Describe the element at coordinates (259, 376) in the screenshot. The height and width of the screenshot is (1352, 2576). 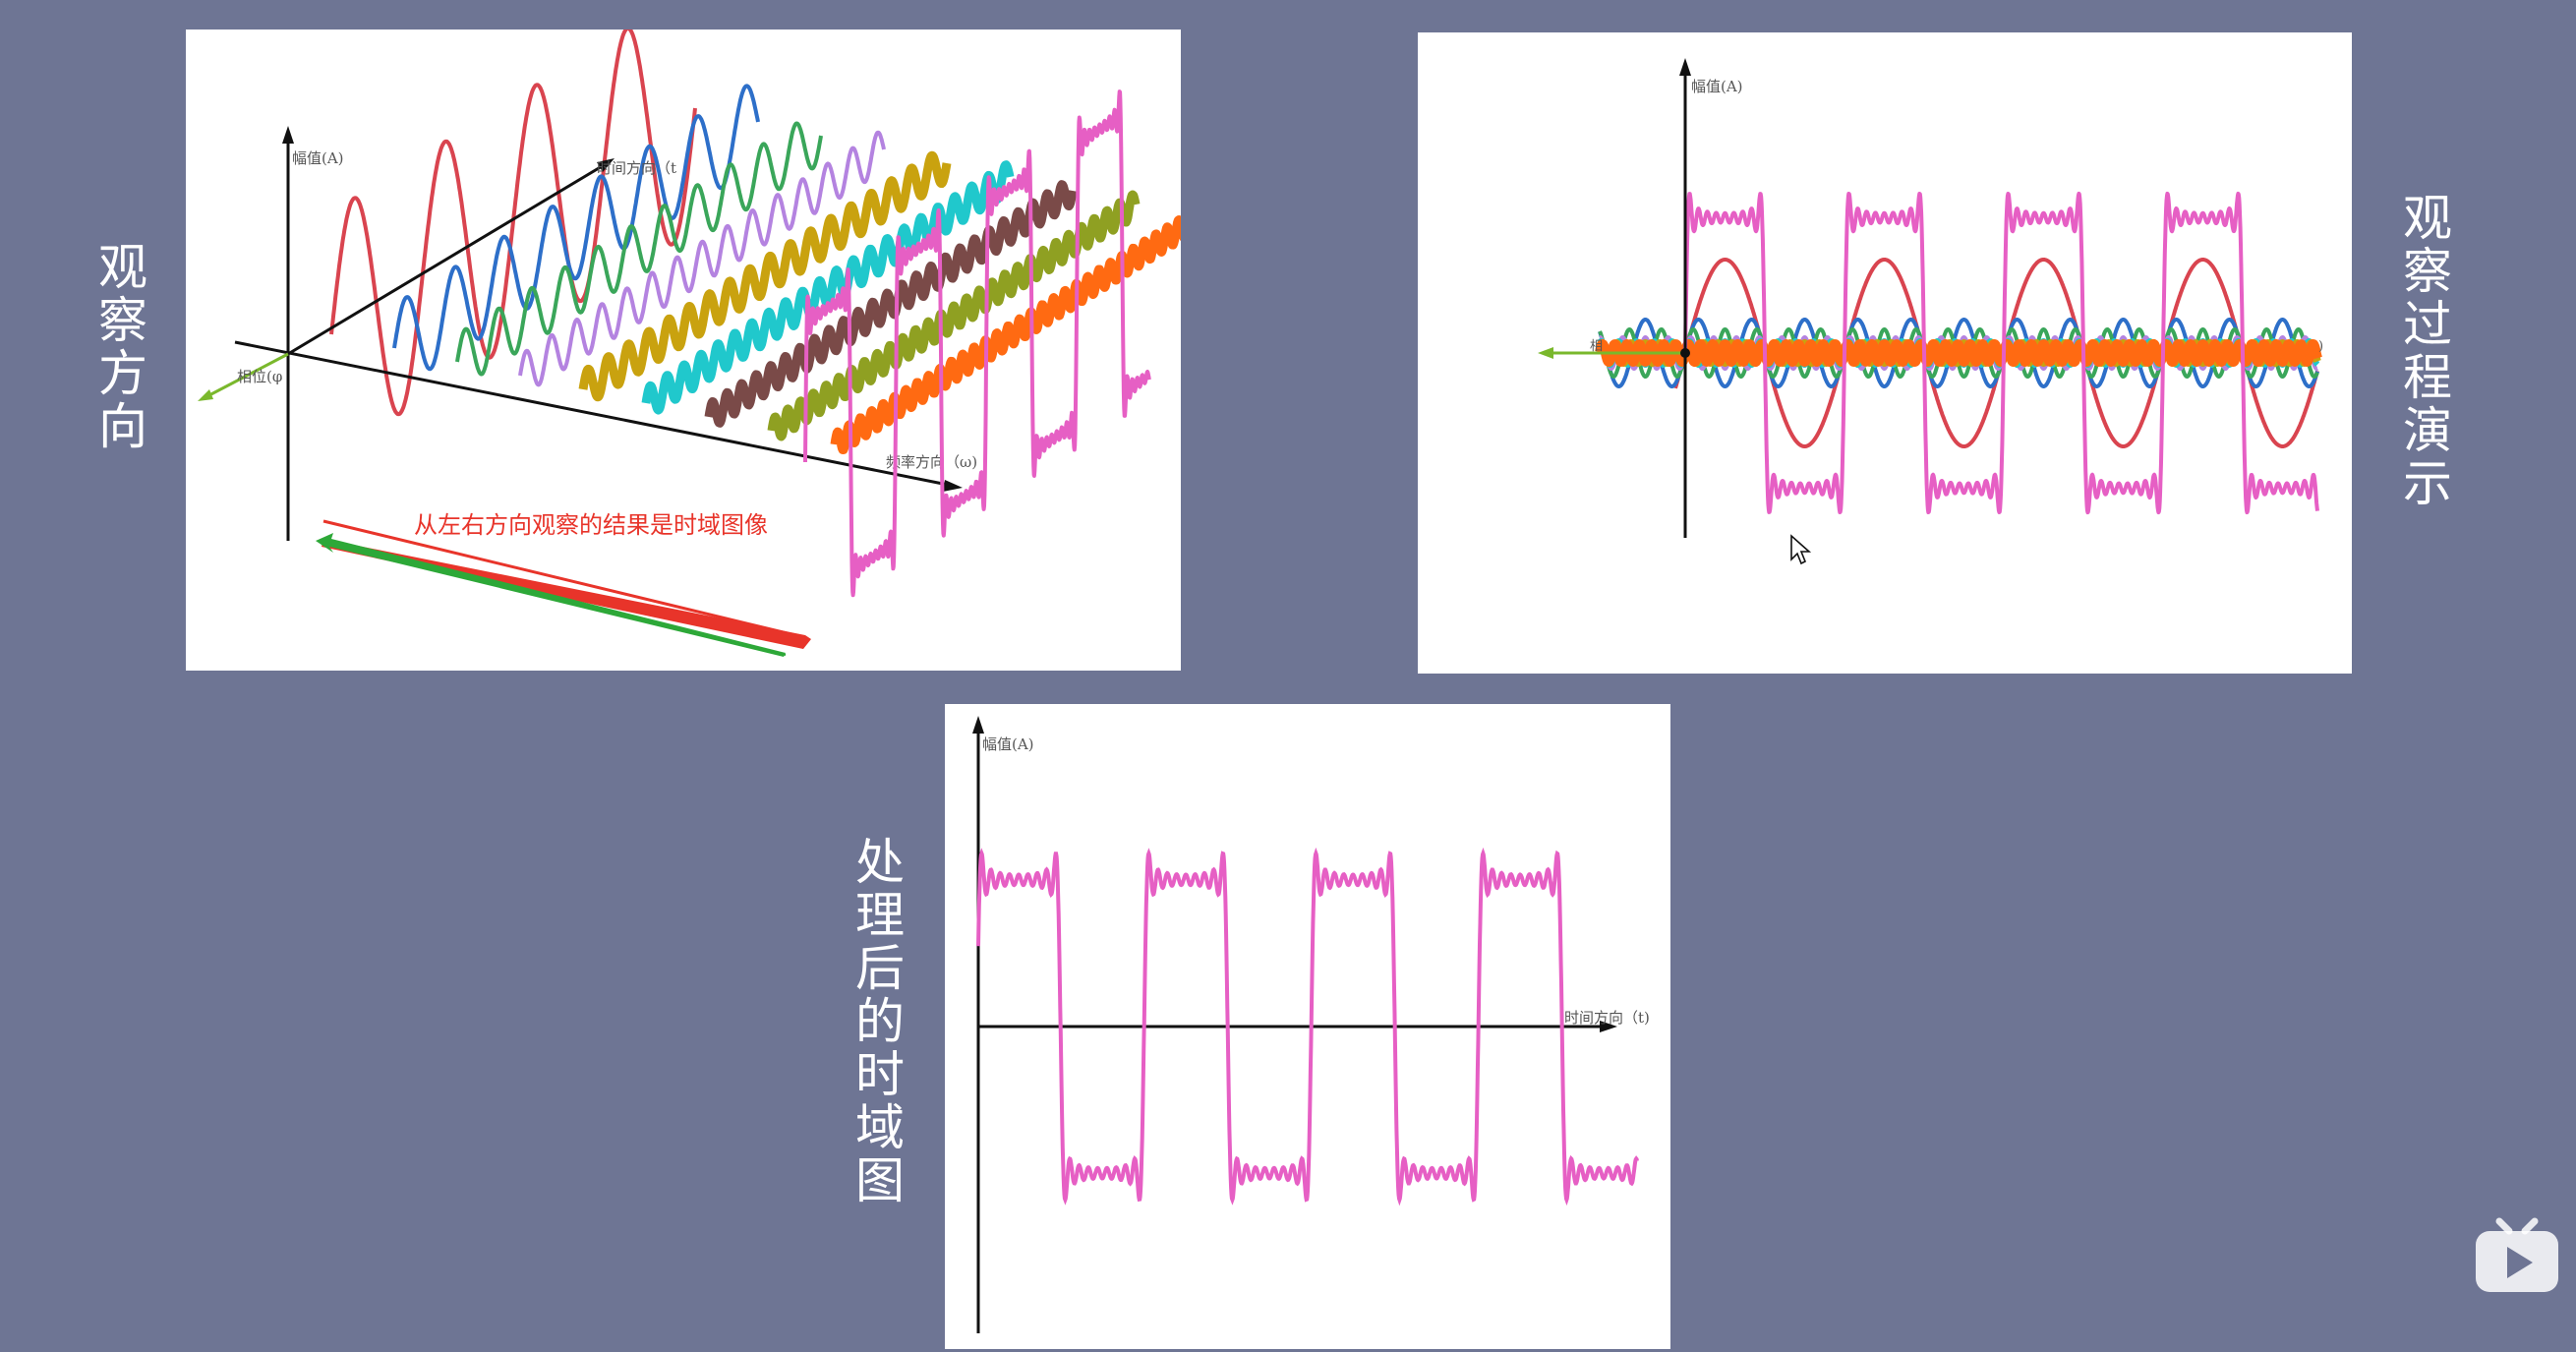
I see `phase-axis-label: 相位(φ` at that location.